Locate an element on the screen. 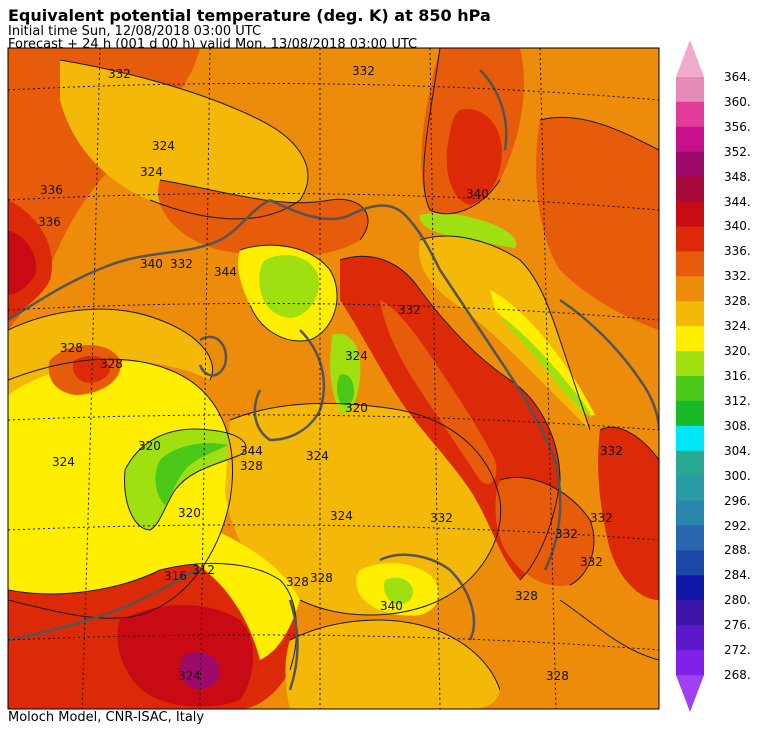 The height and width of the screenshot is (731, 760). colorbar-tick-label: 312. is located at coordinates (737, 400).